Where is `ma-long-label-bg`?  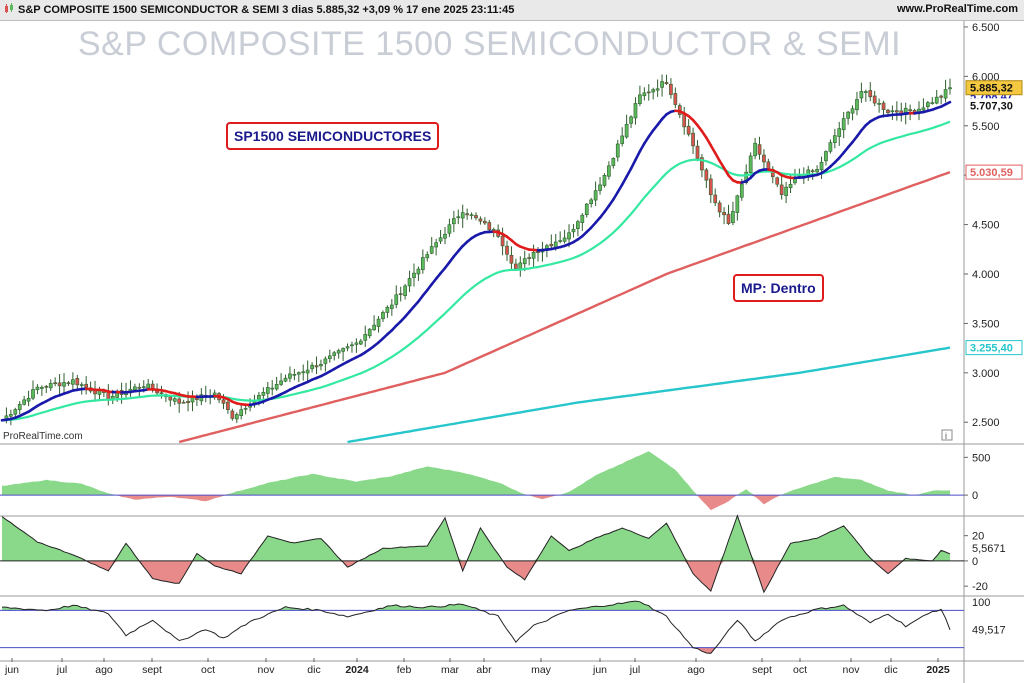 ma-long-label-bg is located at coordinates (994, 172).